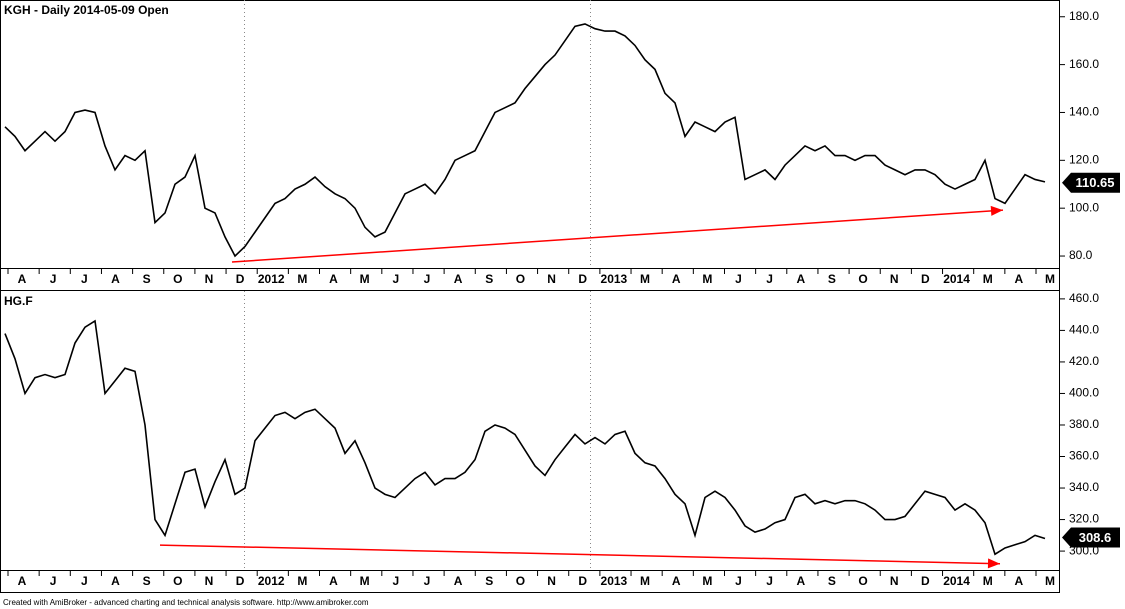  Describe the element at coordinates (1084, 361) in the screenshot. I see `y-tick-label: 420.0` at that location.